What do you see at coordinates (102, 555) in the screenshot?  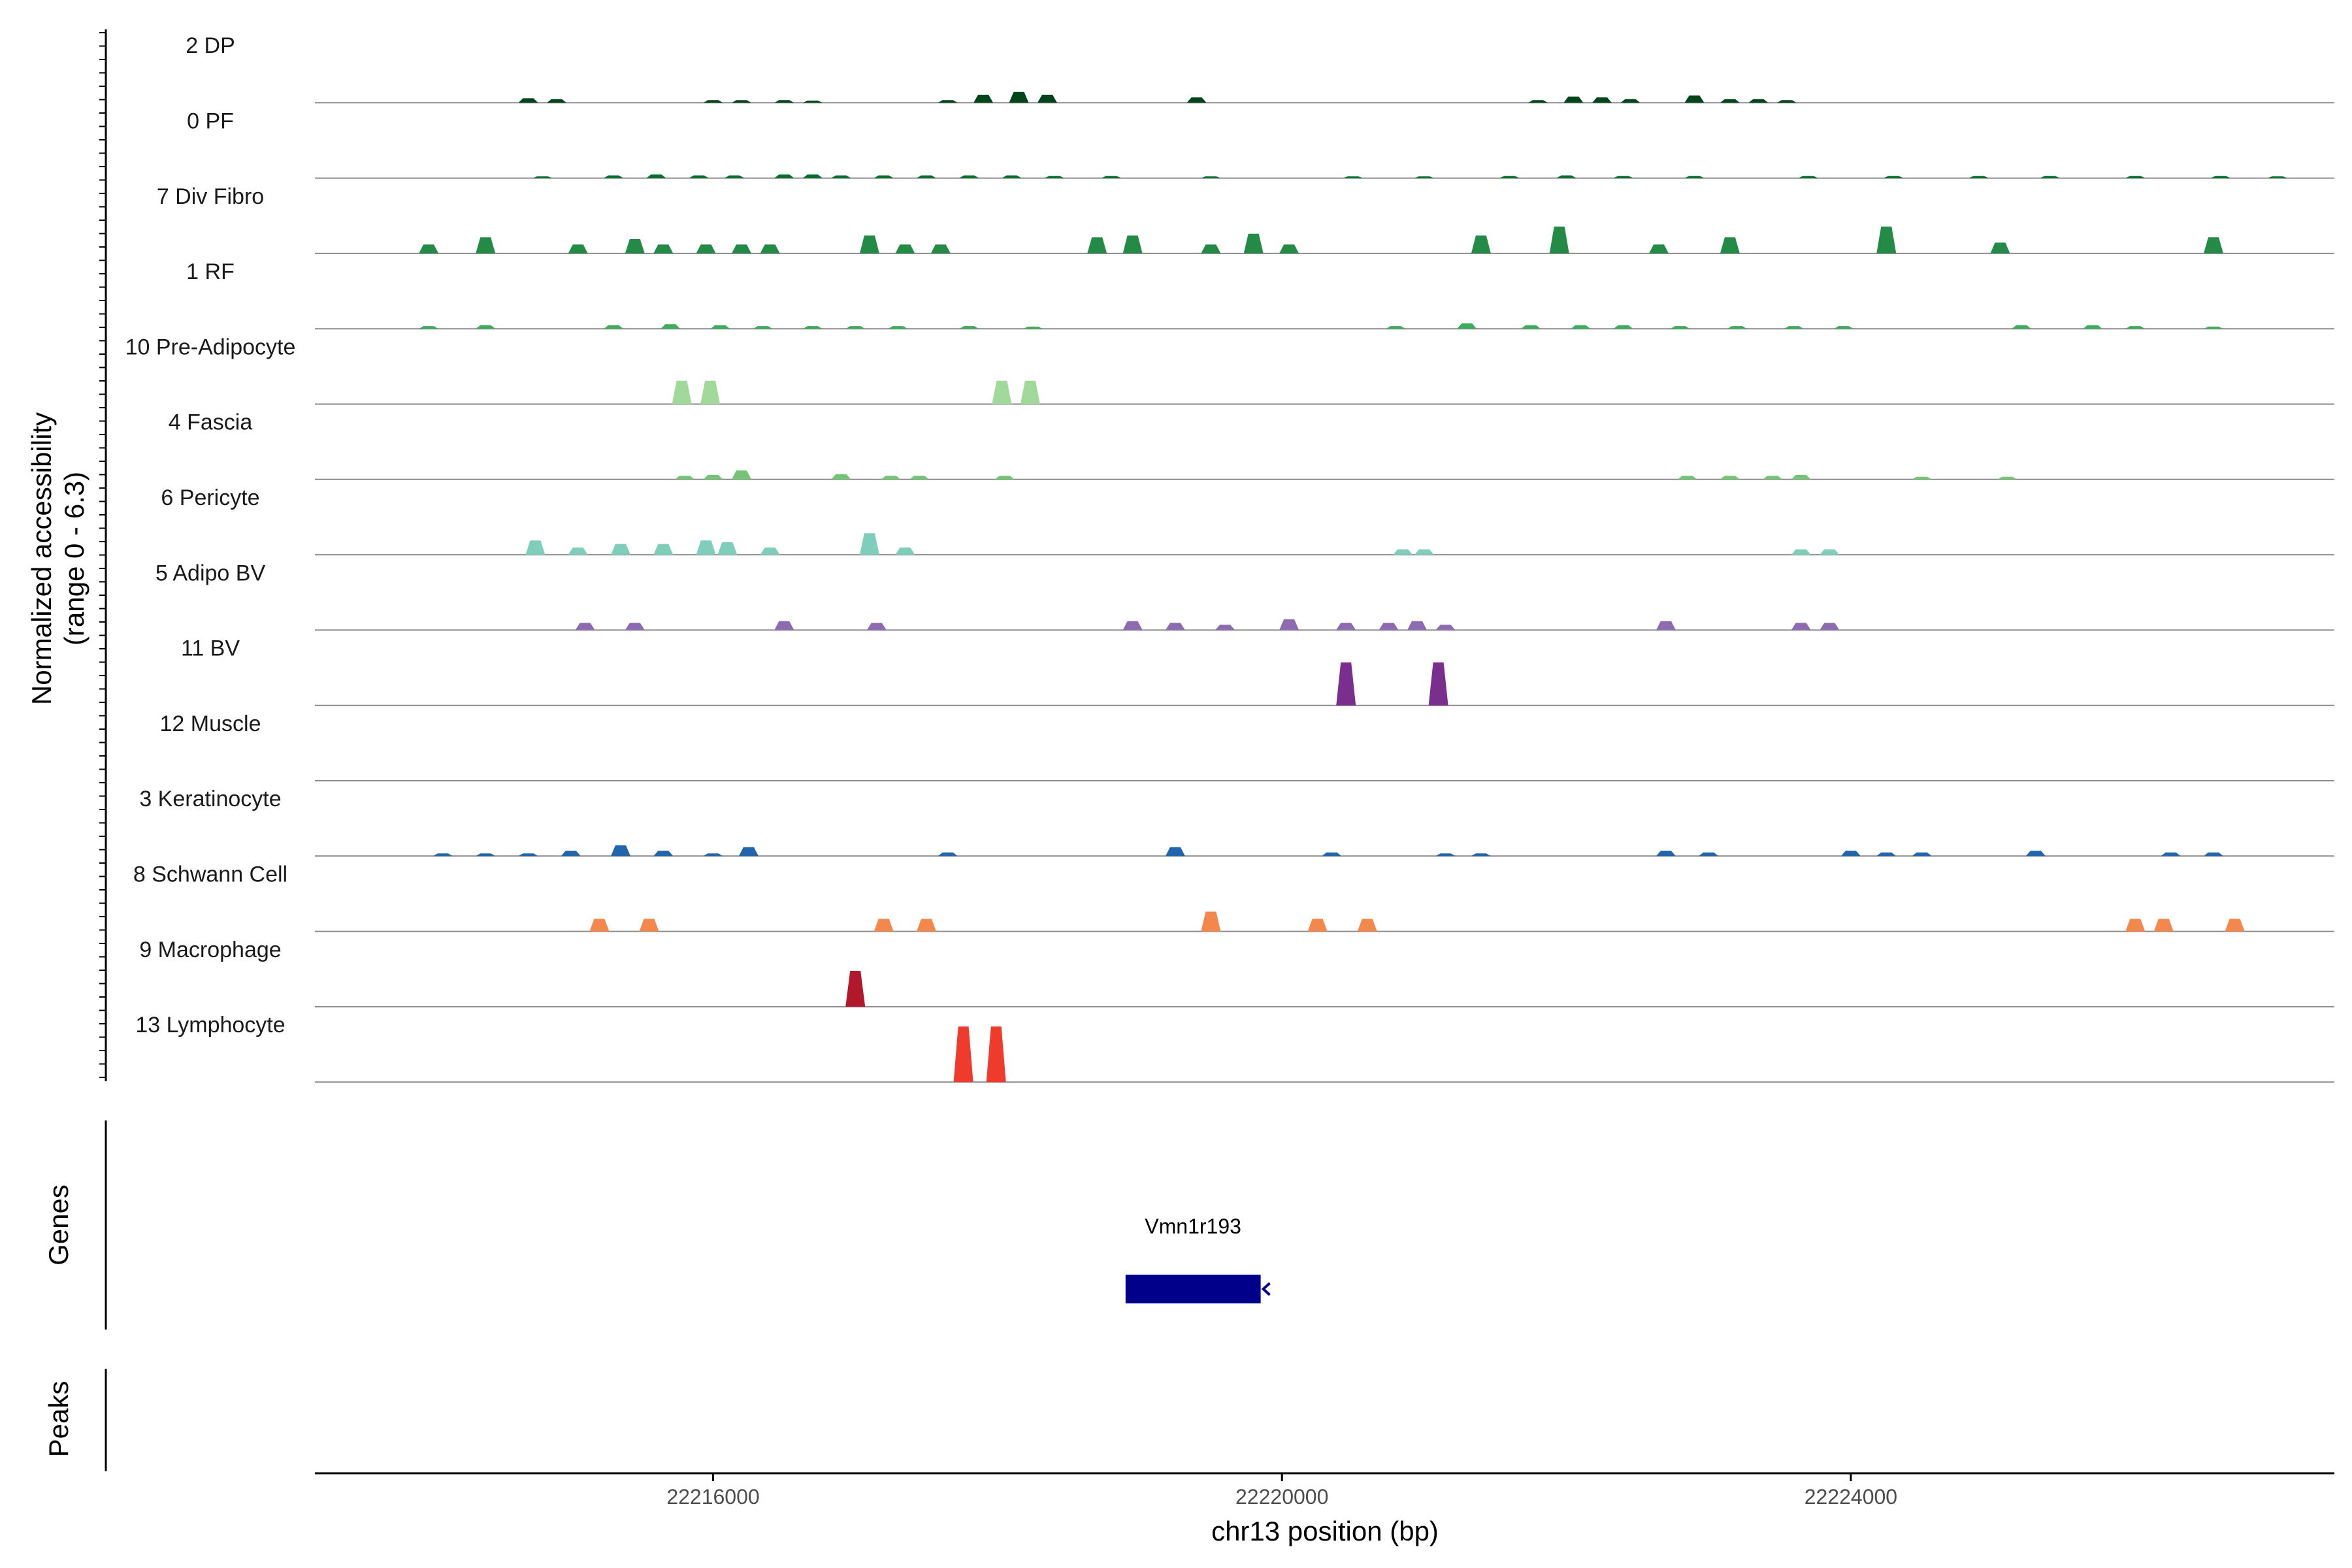 I see `coverage-y-axis-ticks` at bounding box center [102, 555].